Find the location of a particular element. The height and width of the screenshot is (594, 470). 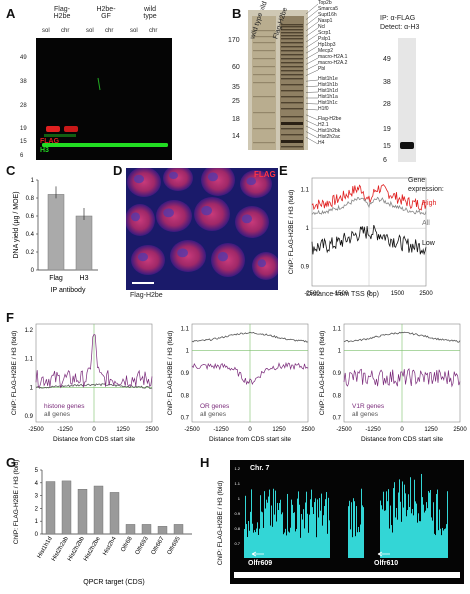

panelG-category-label: Olfr693 is located at coordinates (142, 545).